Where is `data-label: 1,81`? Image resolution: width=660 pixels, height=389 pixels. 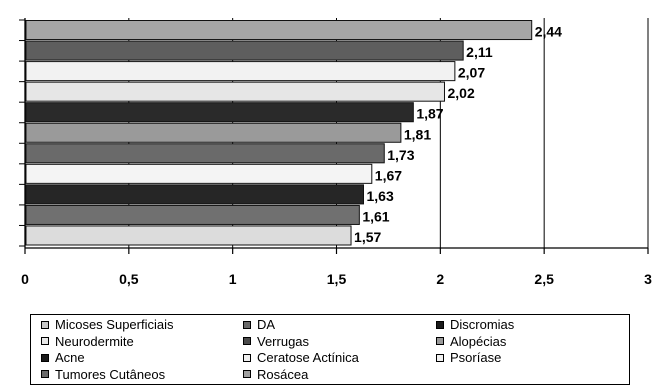
data-label: 1,81 is located at coordinates (417, 134).